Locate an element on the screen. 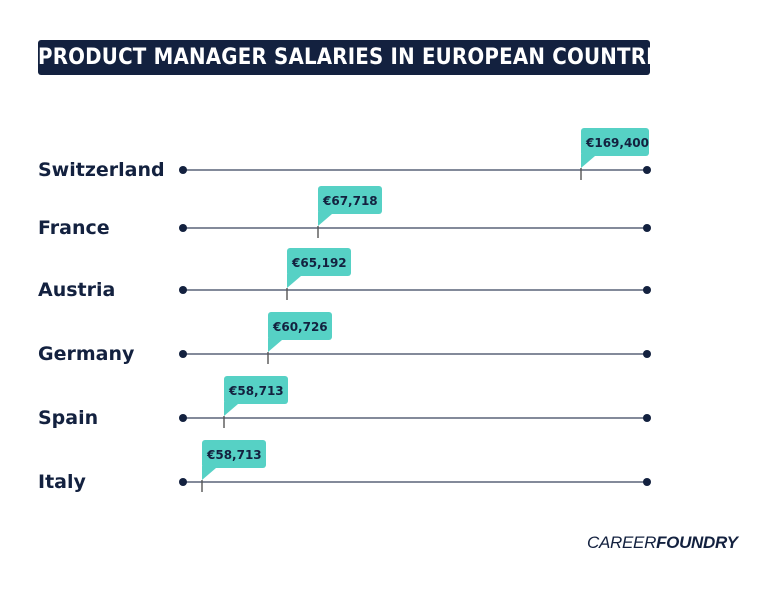 The width and height of the screenshot is (768, 589). careerfoundry-logo: CAREERFOUNDRY is located at coordinates (662, 543).